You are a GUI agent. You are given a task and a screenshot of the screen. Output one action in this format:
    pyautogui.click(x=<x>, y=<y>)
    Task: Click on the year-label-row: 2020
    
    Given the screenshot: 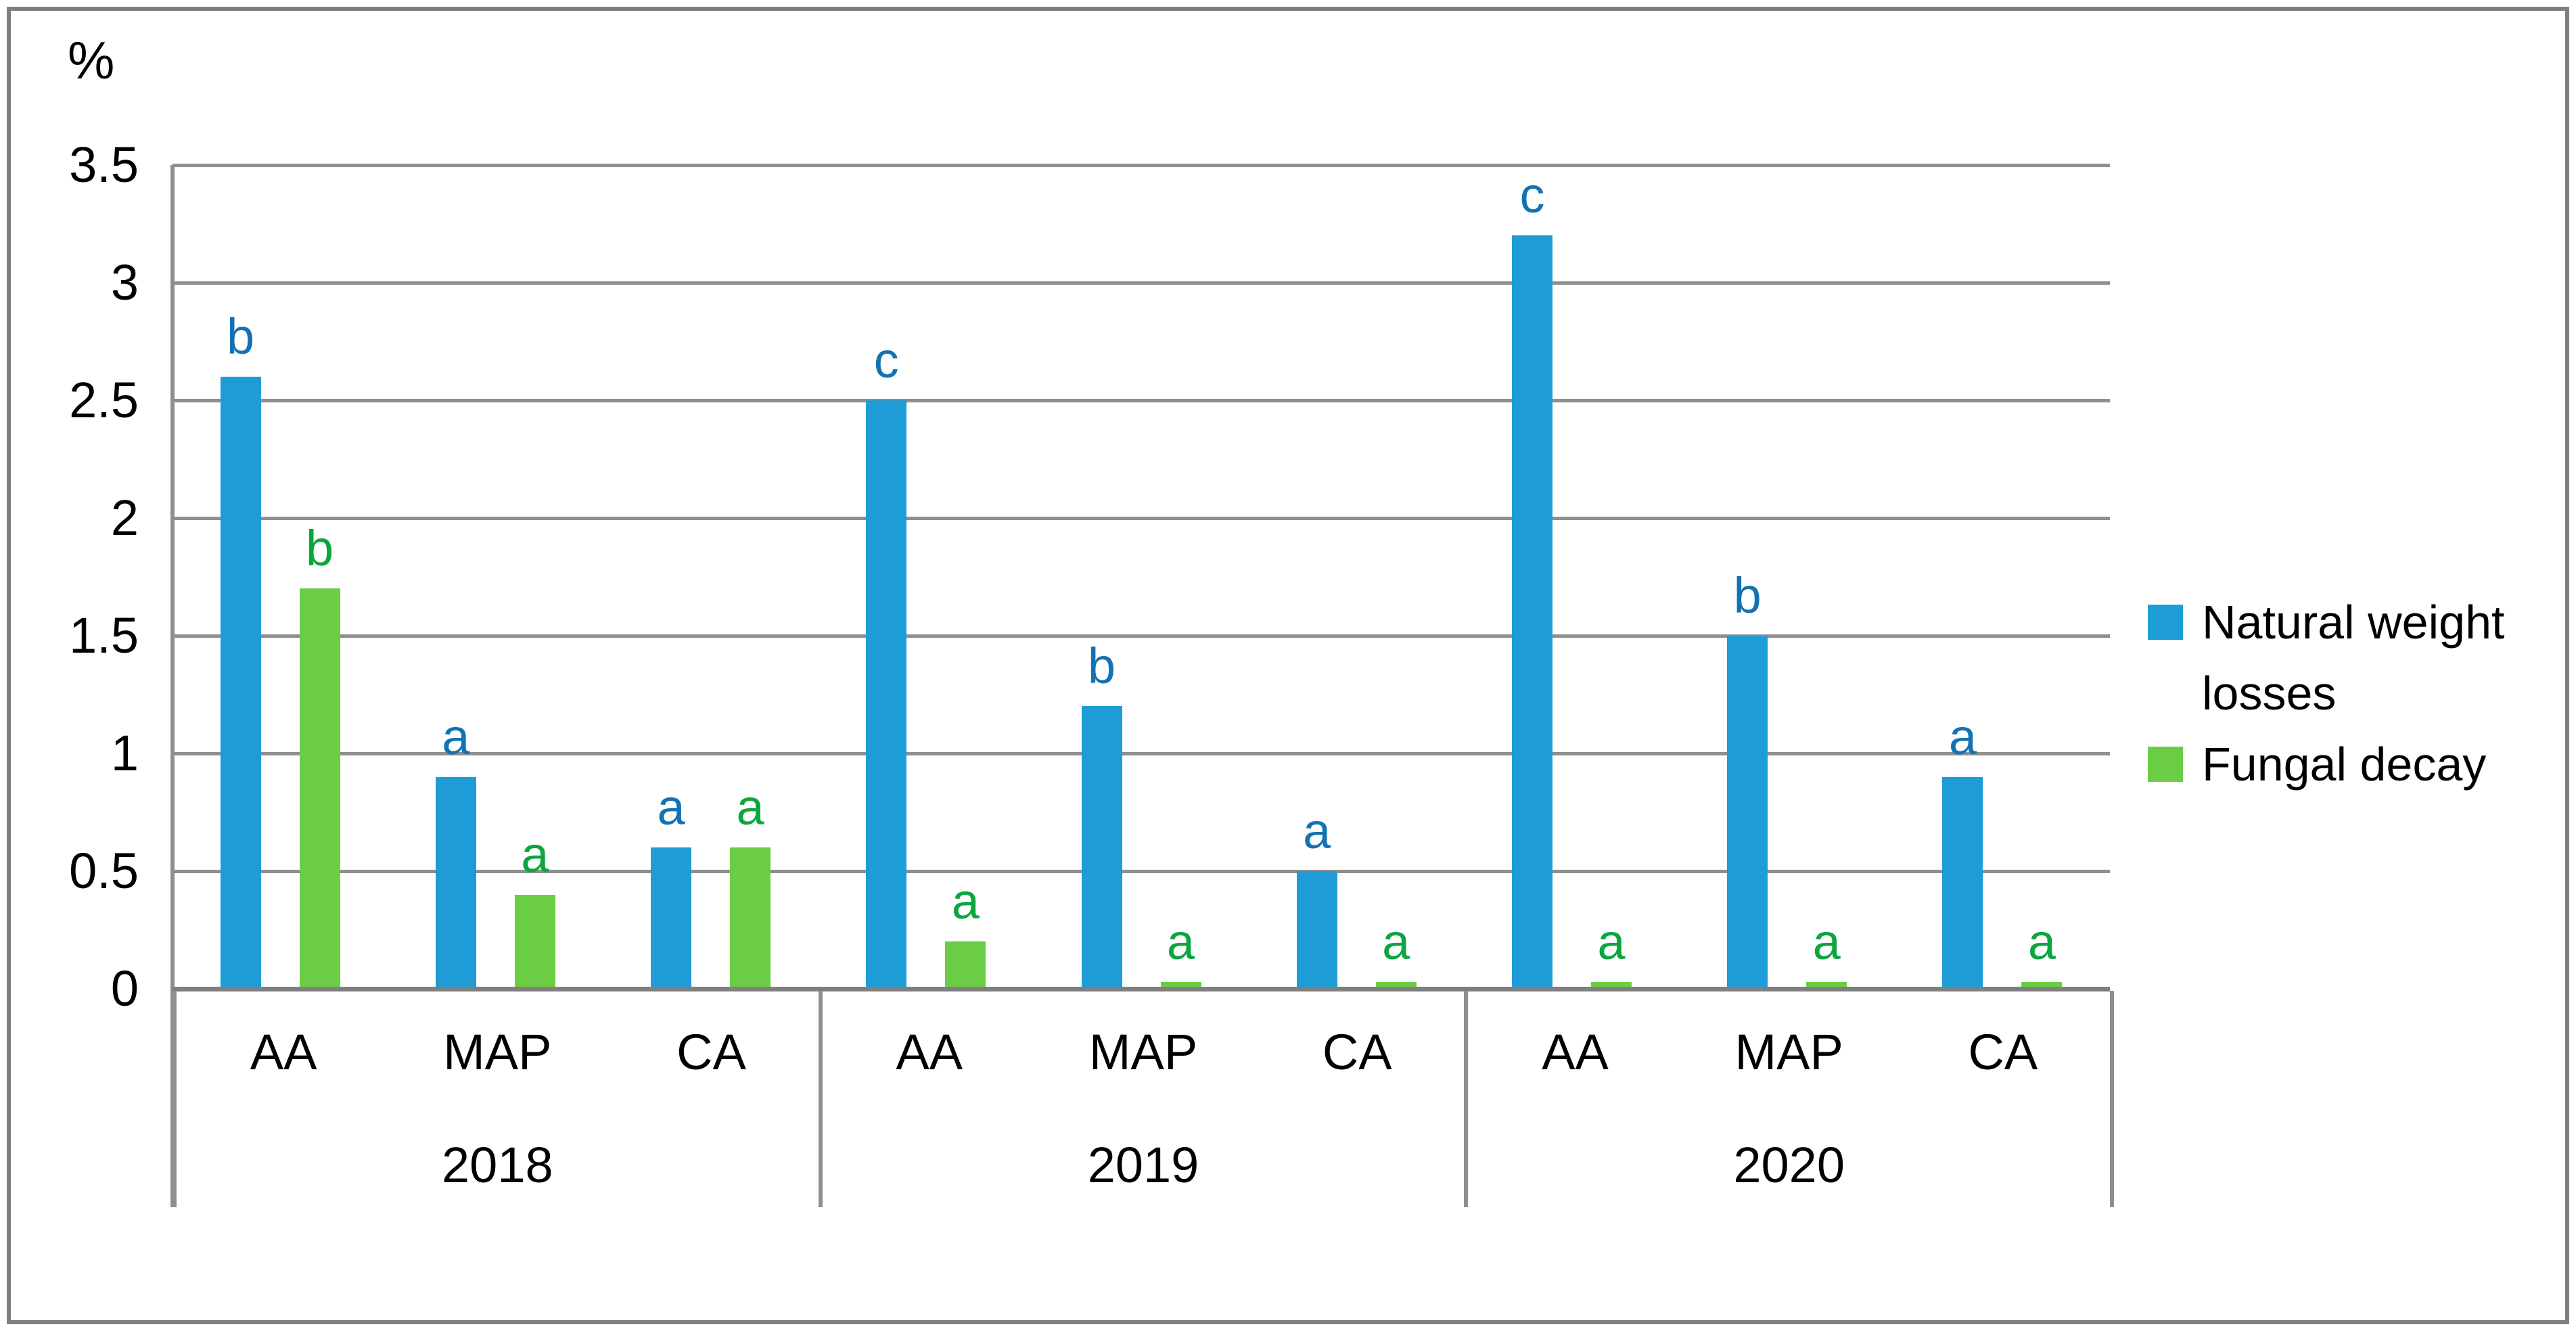 What is the action you would take?
    pyautogui.click(x=1789, y=1160)
    